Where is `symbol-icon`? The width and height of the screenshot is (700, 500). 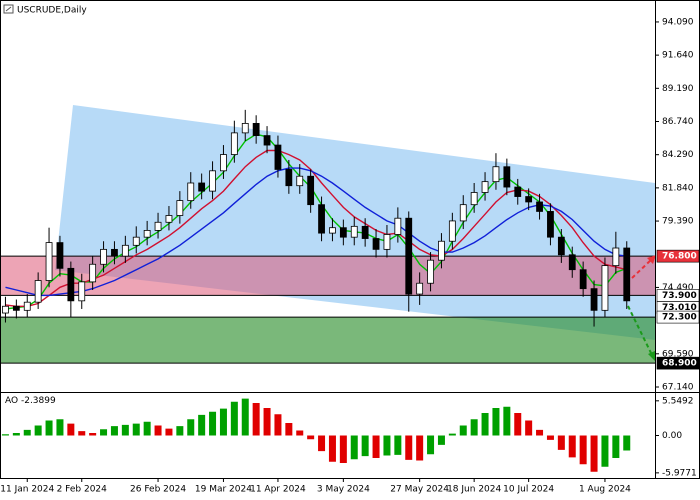
symbol-icon is located at coordinates (8, 9).